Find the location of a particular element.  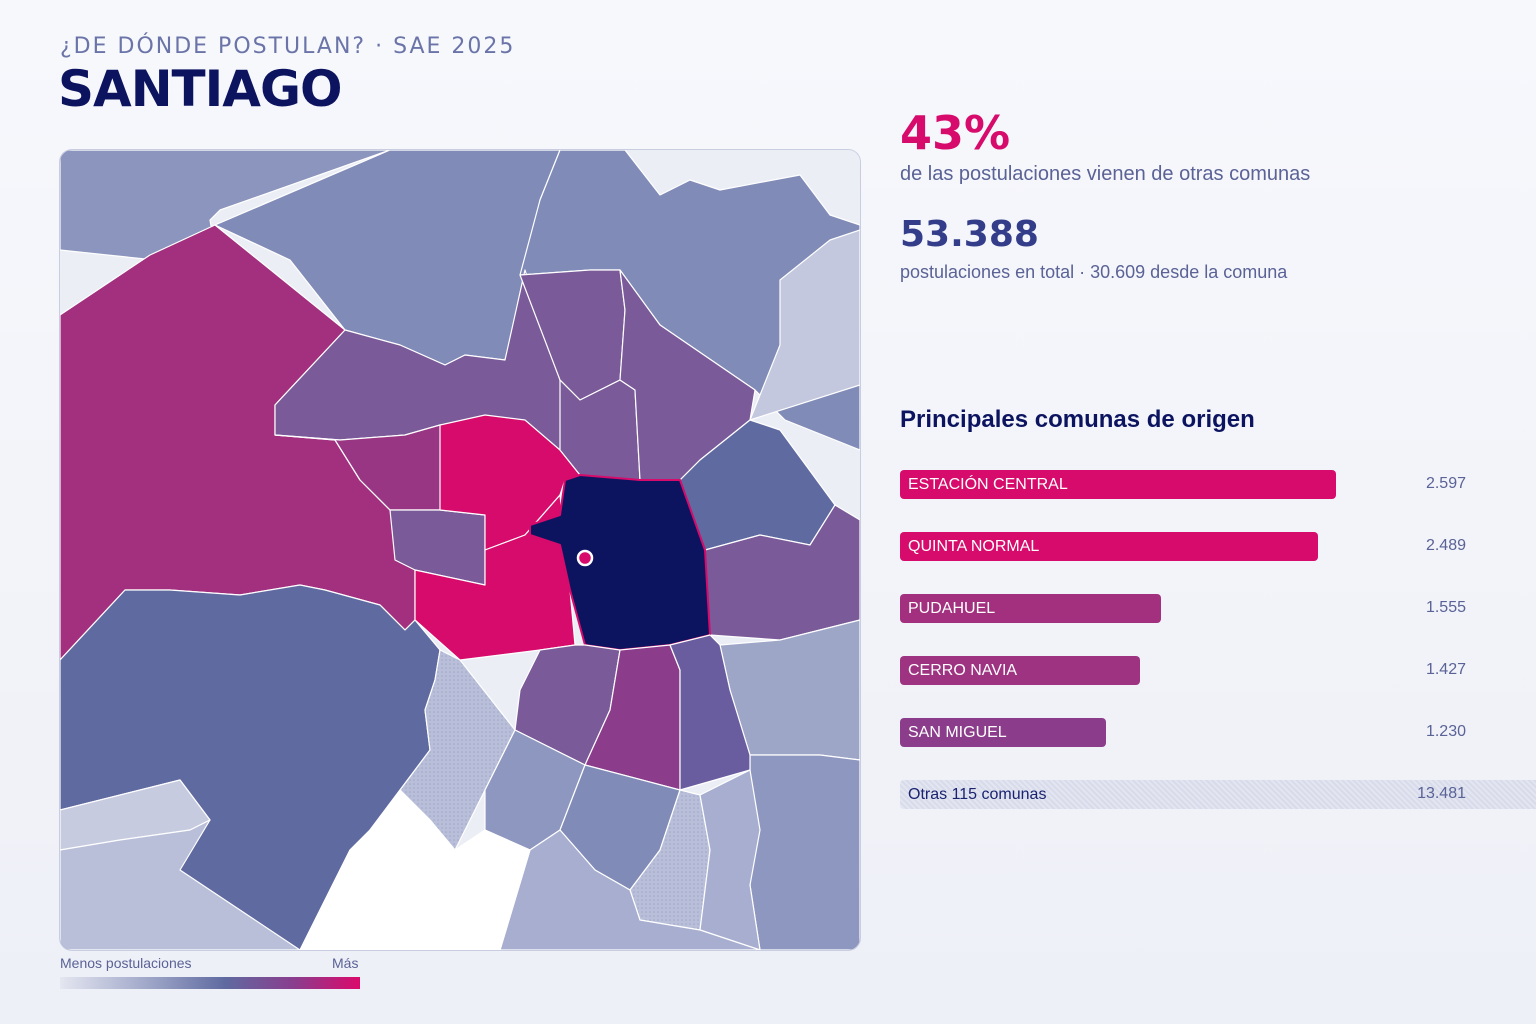

commune-south-bottom is located at coordinates (630, 889).